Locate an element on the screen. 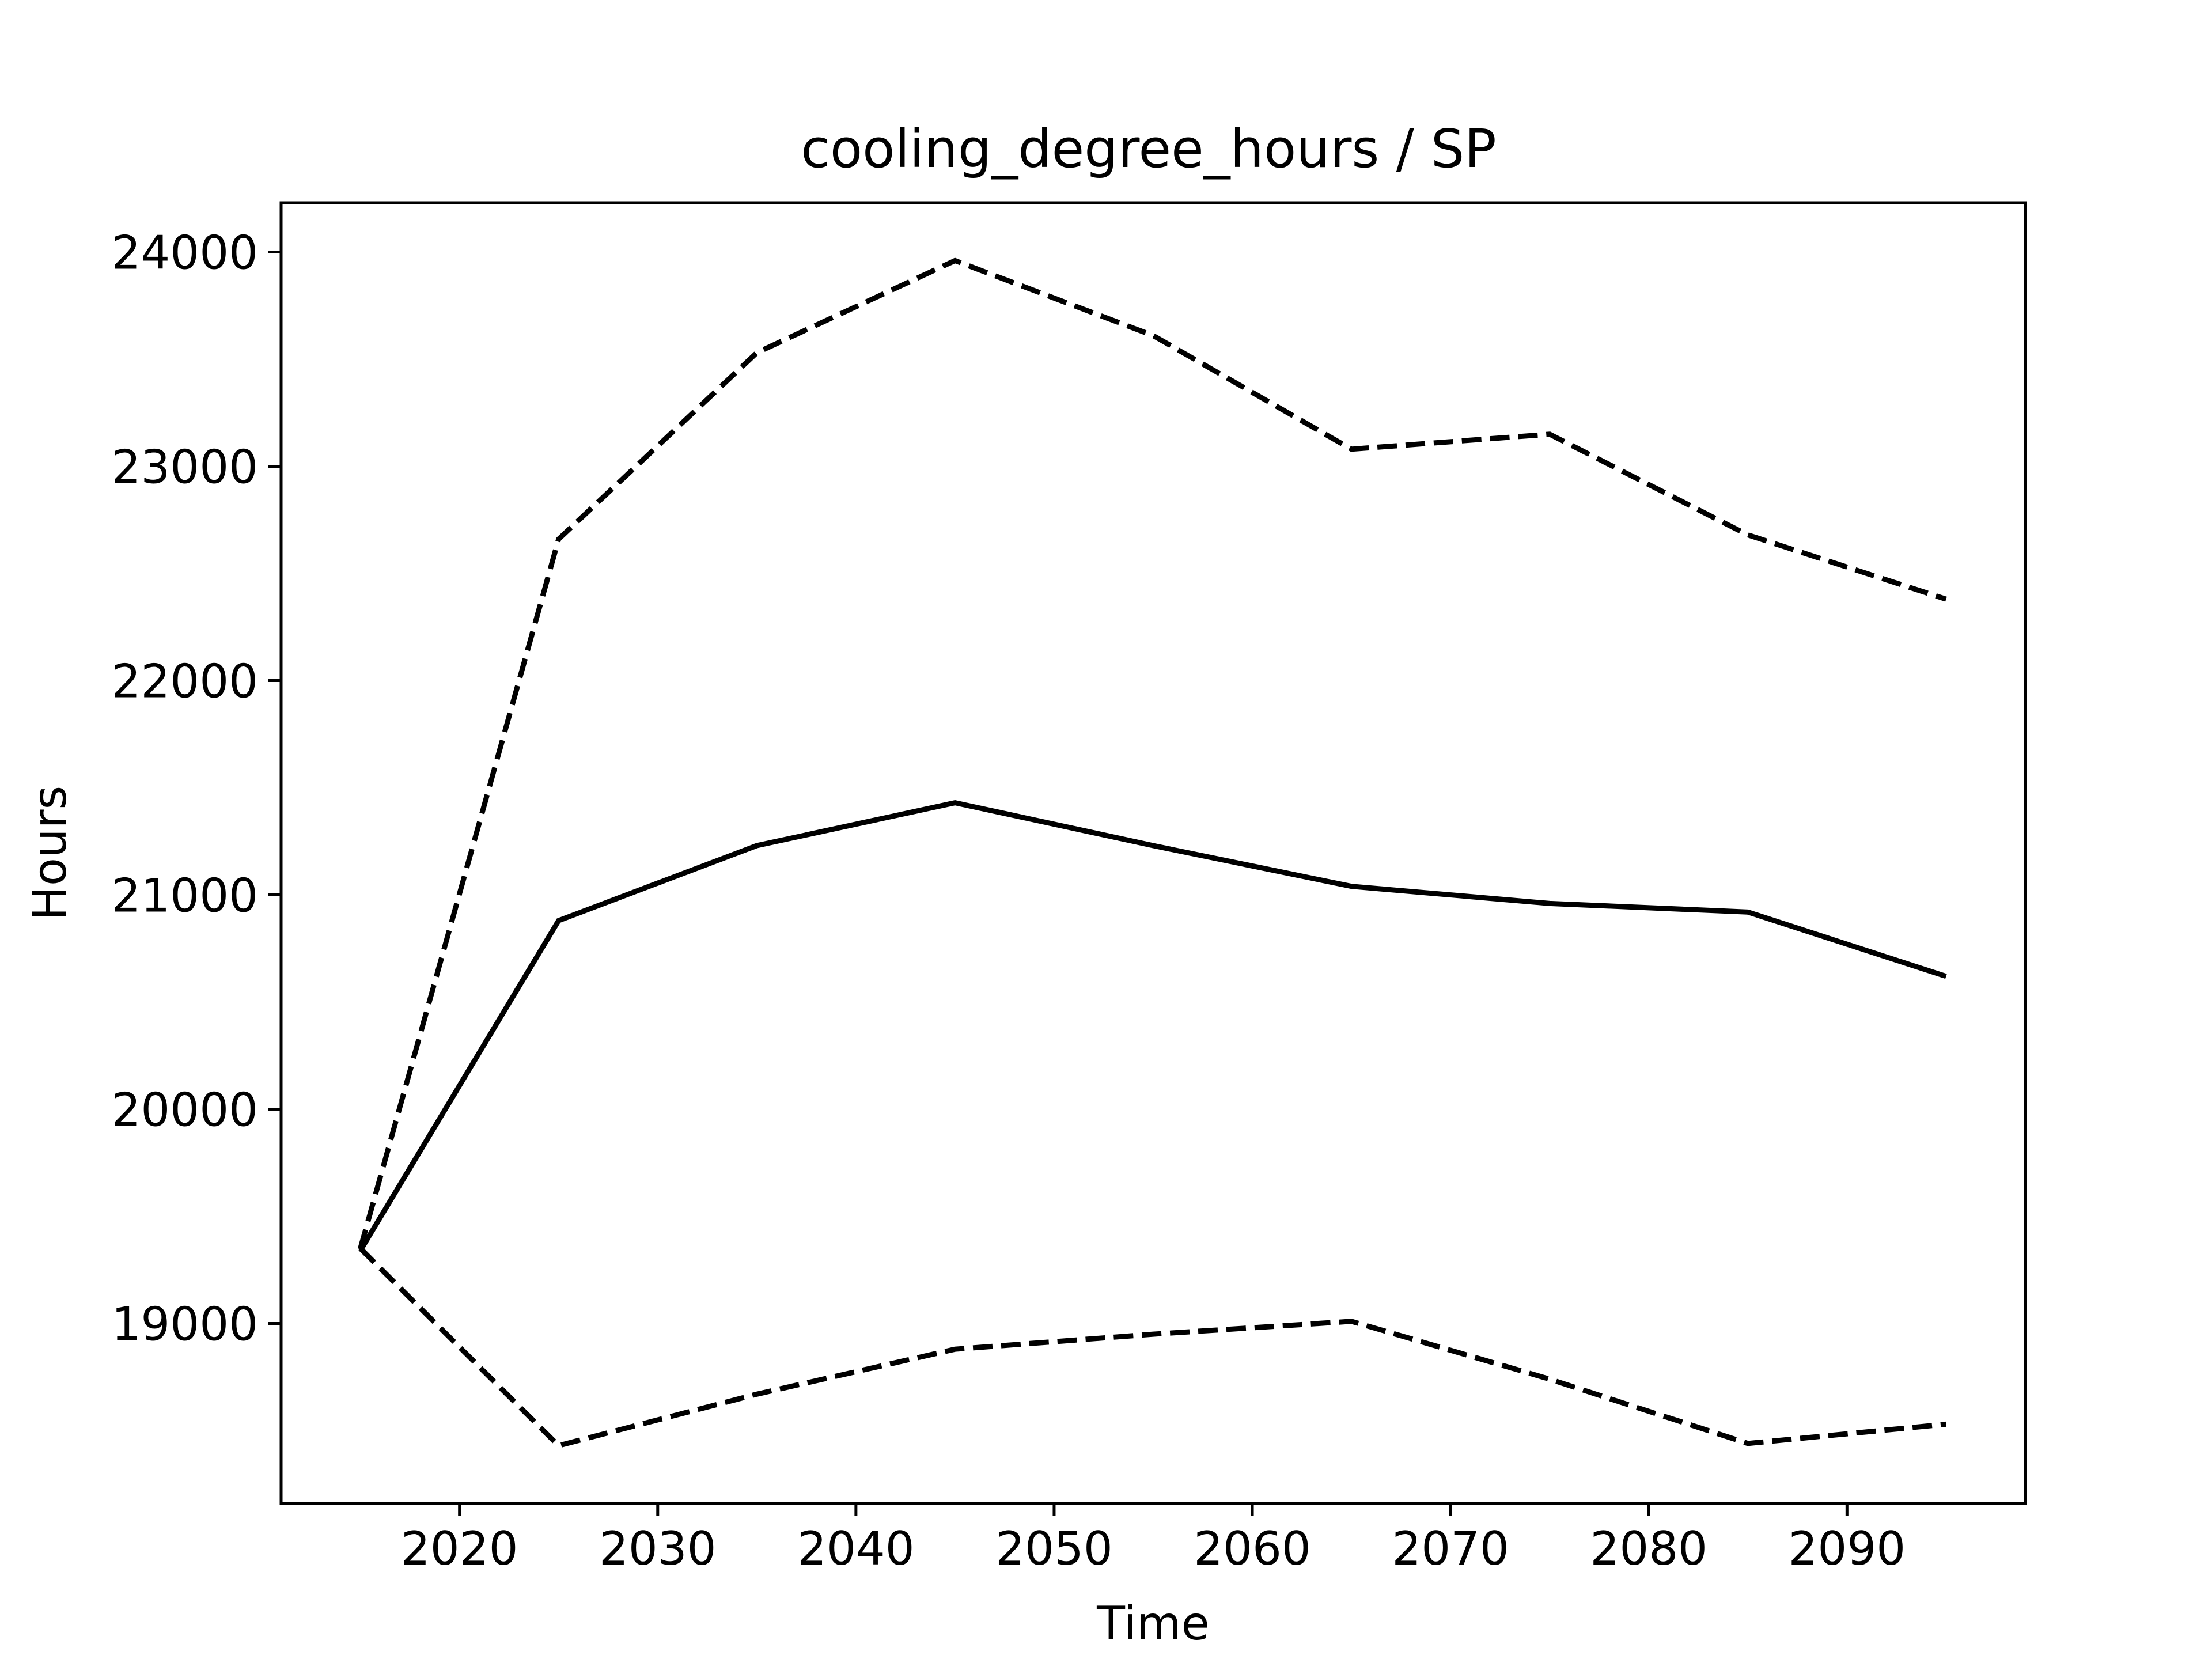 This screenshot has width=2212, height=1659. x-tick-label: 2040 is located at coordinates (856, 1548).